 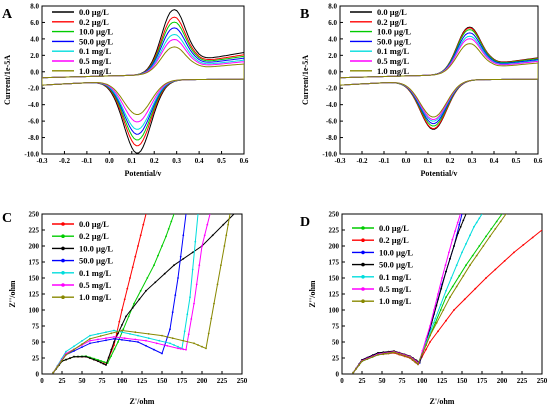 What do you see at coordinates (394, 41) in the screenshot?
I see `legend-label: 50.0 μg/L` at bounding box center [394, 41].